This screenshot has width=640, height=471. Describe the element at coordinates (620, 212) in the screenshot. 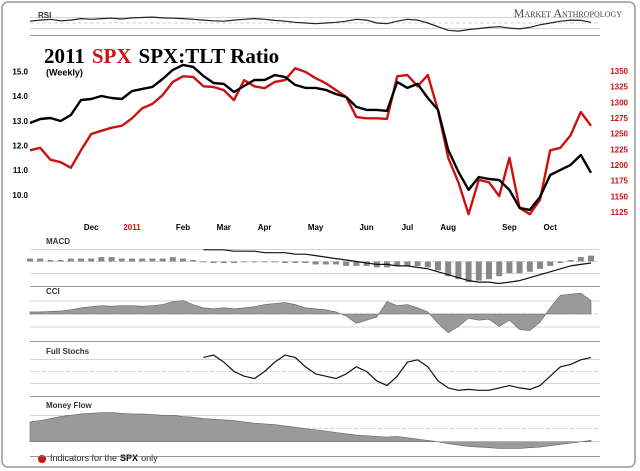

I see `y2-tick-label: 1125` at that location.